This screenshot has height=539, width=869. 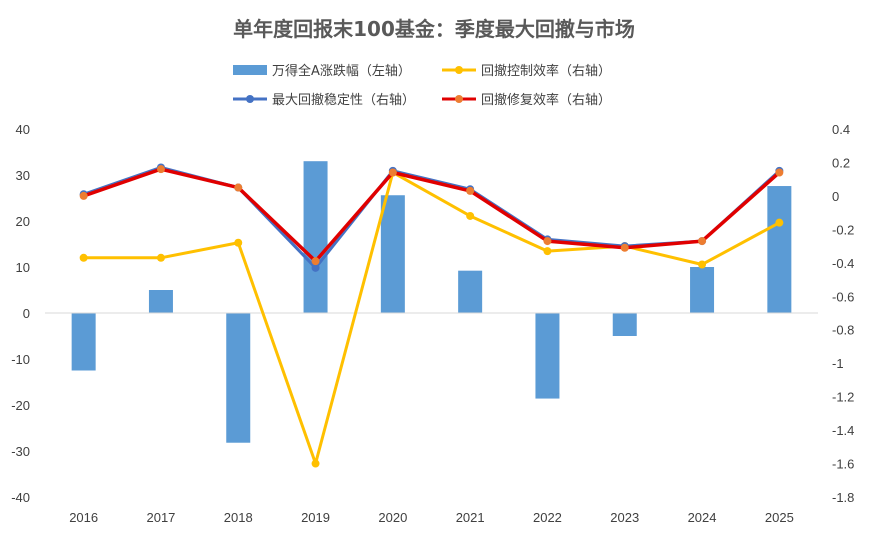 I want to click on point-control-efficiency-2019, so click(x=315, y=463).